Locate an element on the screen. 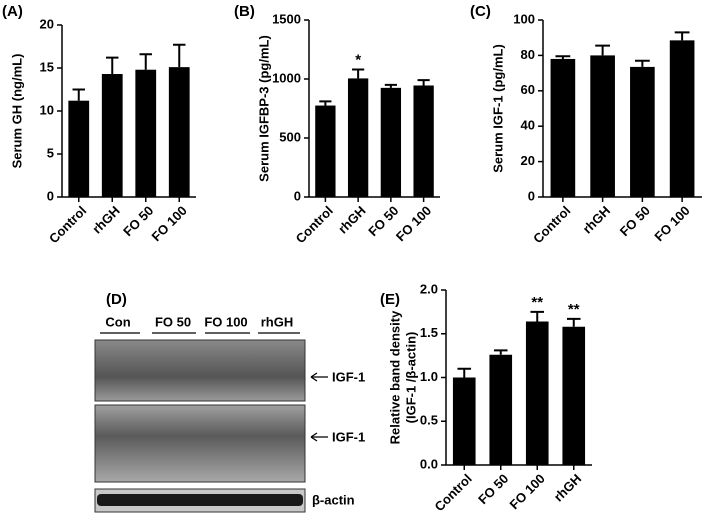 The image size is (714, 521). band-label: β-actin is located at coordinates (333, 499).